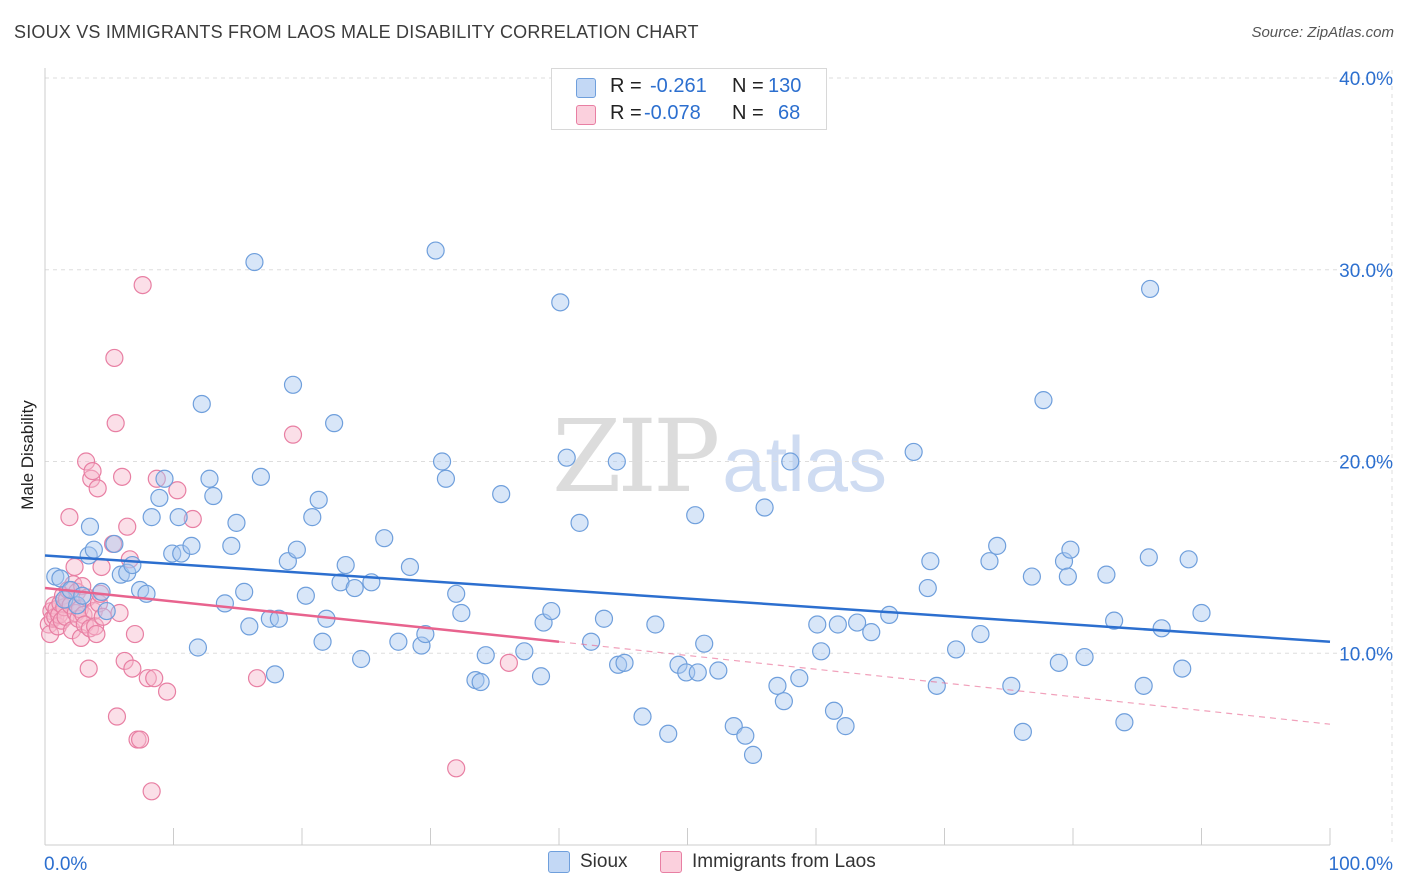 The image size is (1406, 892). Describe the element at coordinates (1322, 32) in the screenshot. I see `source-label: Source: ZipAtlas.com` at that location.